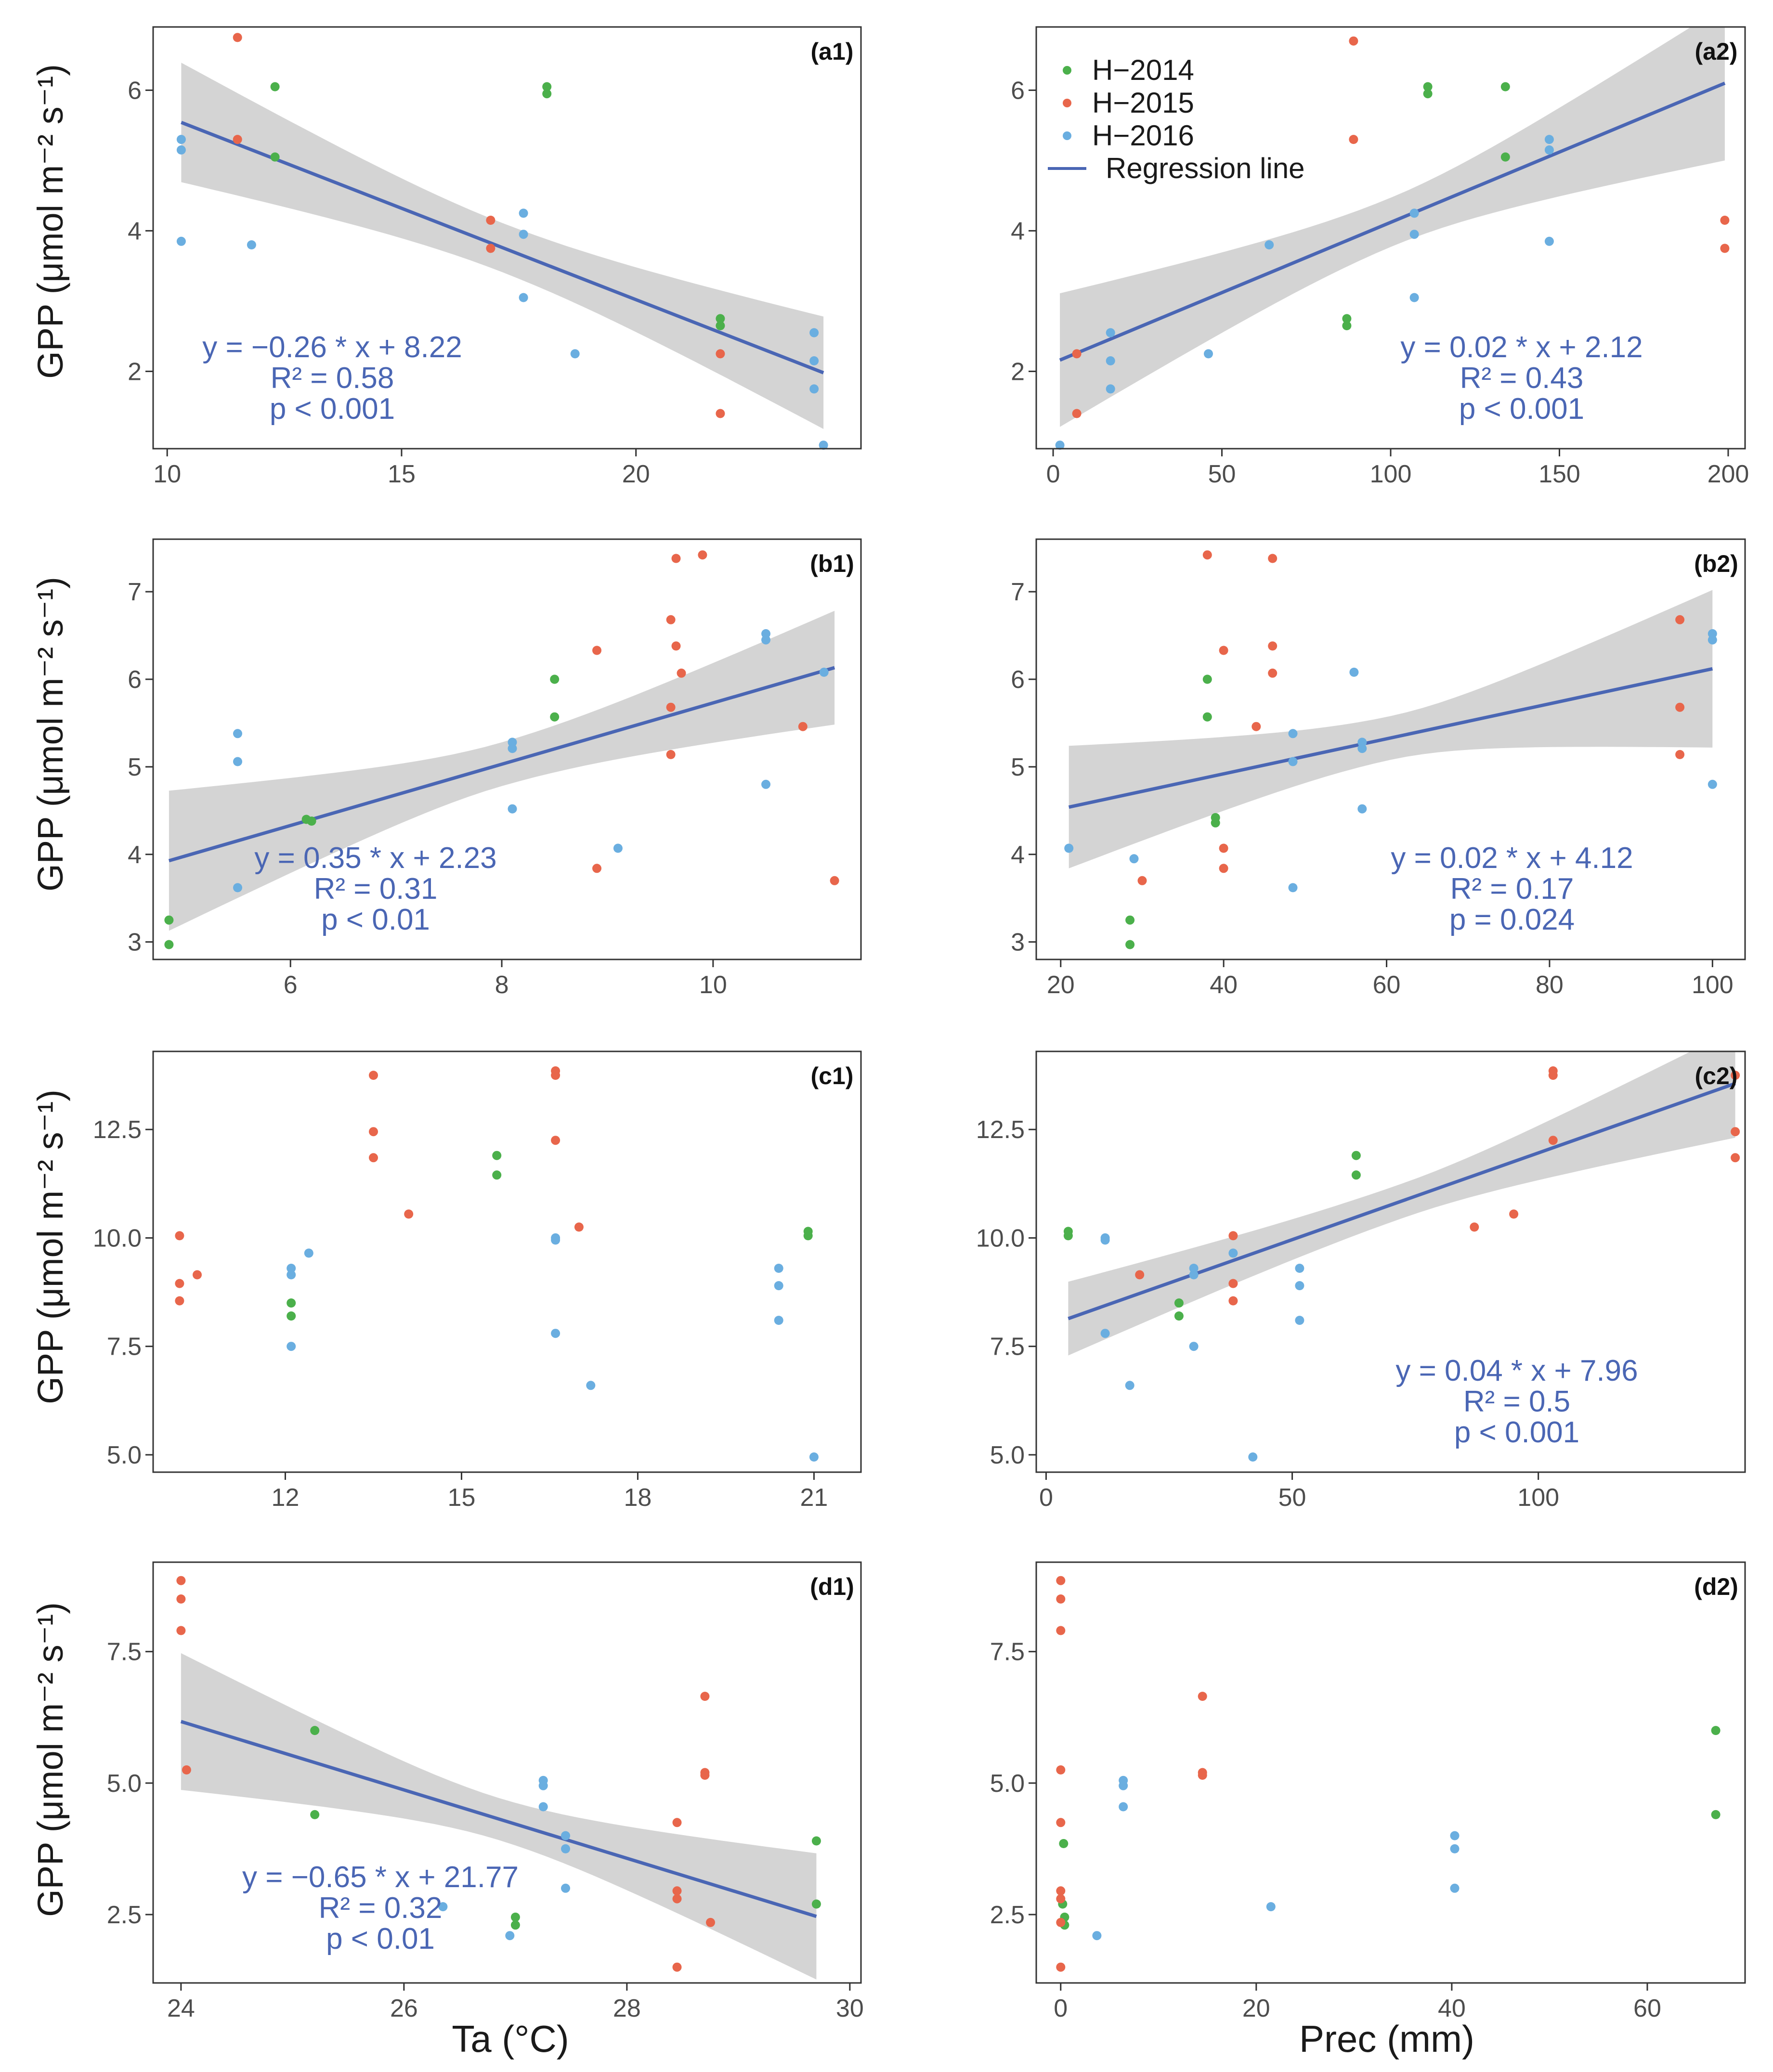  I want to click on x-tick-label: 10, so click(167, 474).